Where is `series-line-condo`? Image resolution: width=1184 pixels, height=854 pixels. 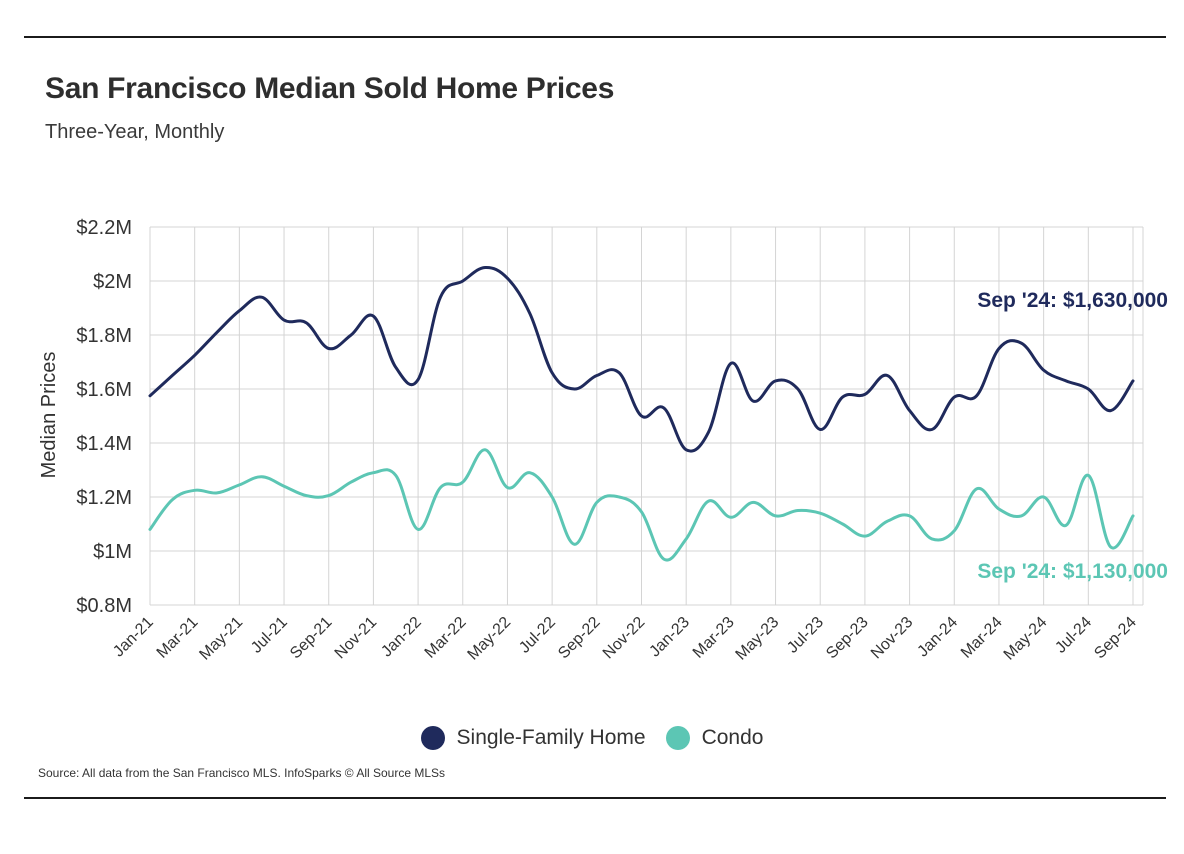
series-line-condo is located at coordinates (641, 505).